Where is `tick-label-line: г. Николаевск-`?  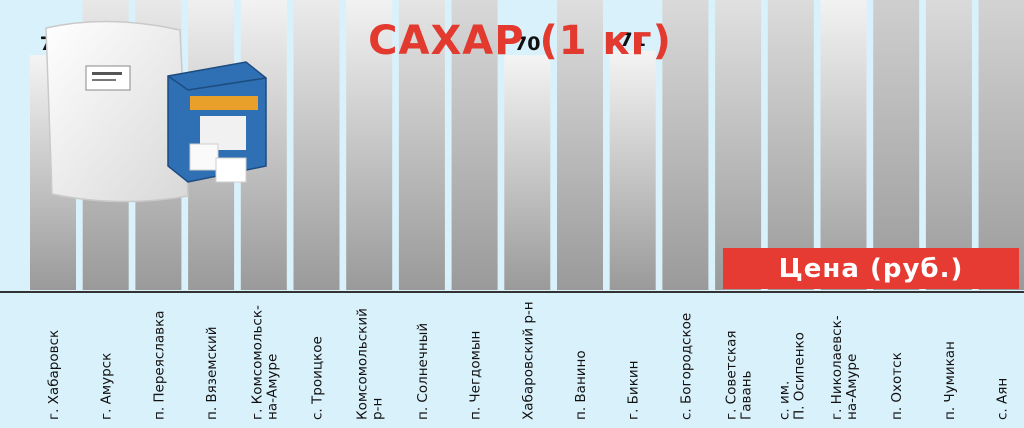 tick-label-line: г. Николаевск- is located at coordinates (837, 367).